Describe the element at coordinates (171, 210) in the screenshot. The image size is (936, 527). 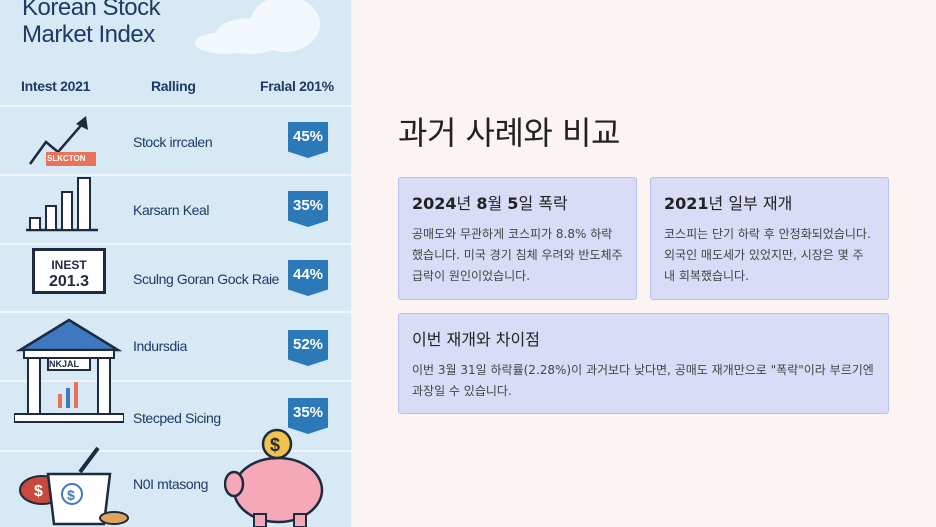
I see `row-label: Karsarn Keal` at that location.